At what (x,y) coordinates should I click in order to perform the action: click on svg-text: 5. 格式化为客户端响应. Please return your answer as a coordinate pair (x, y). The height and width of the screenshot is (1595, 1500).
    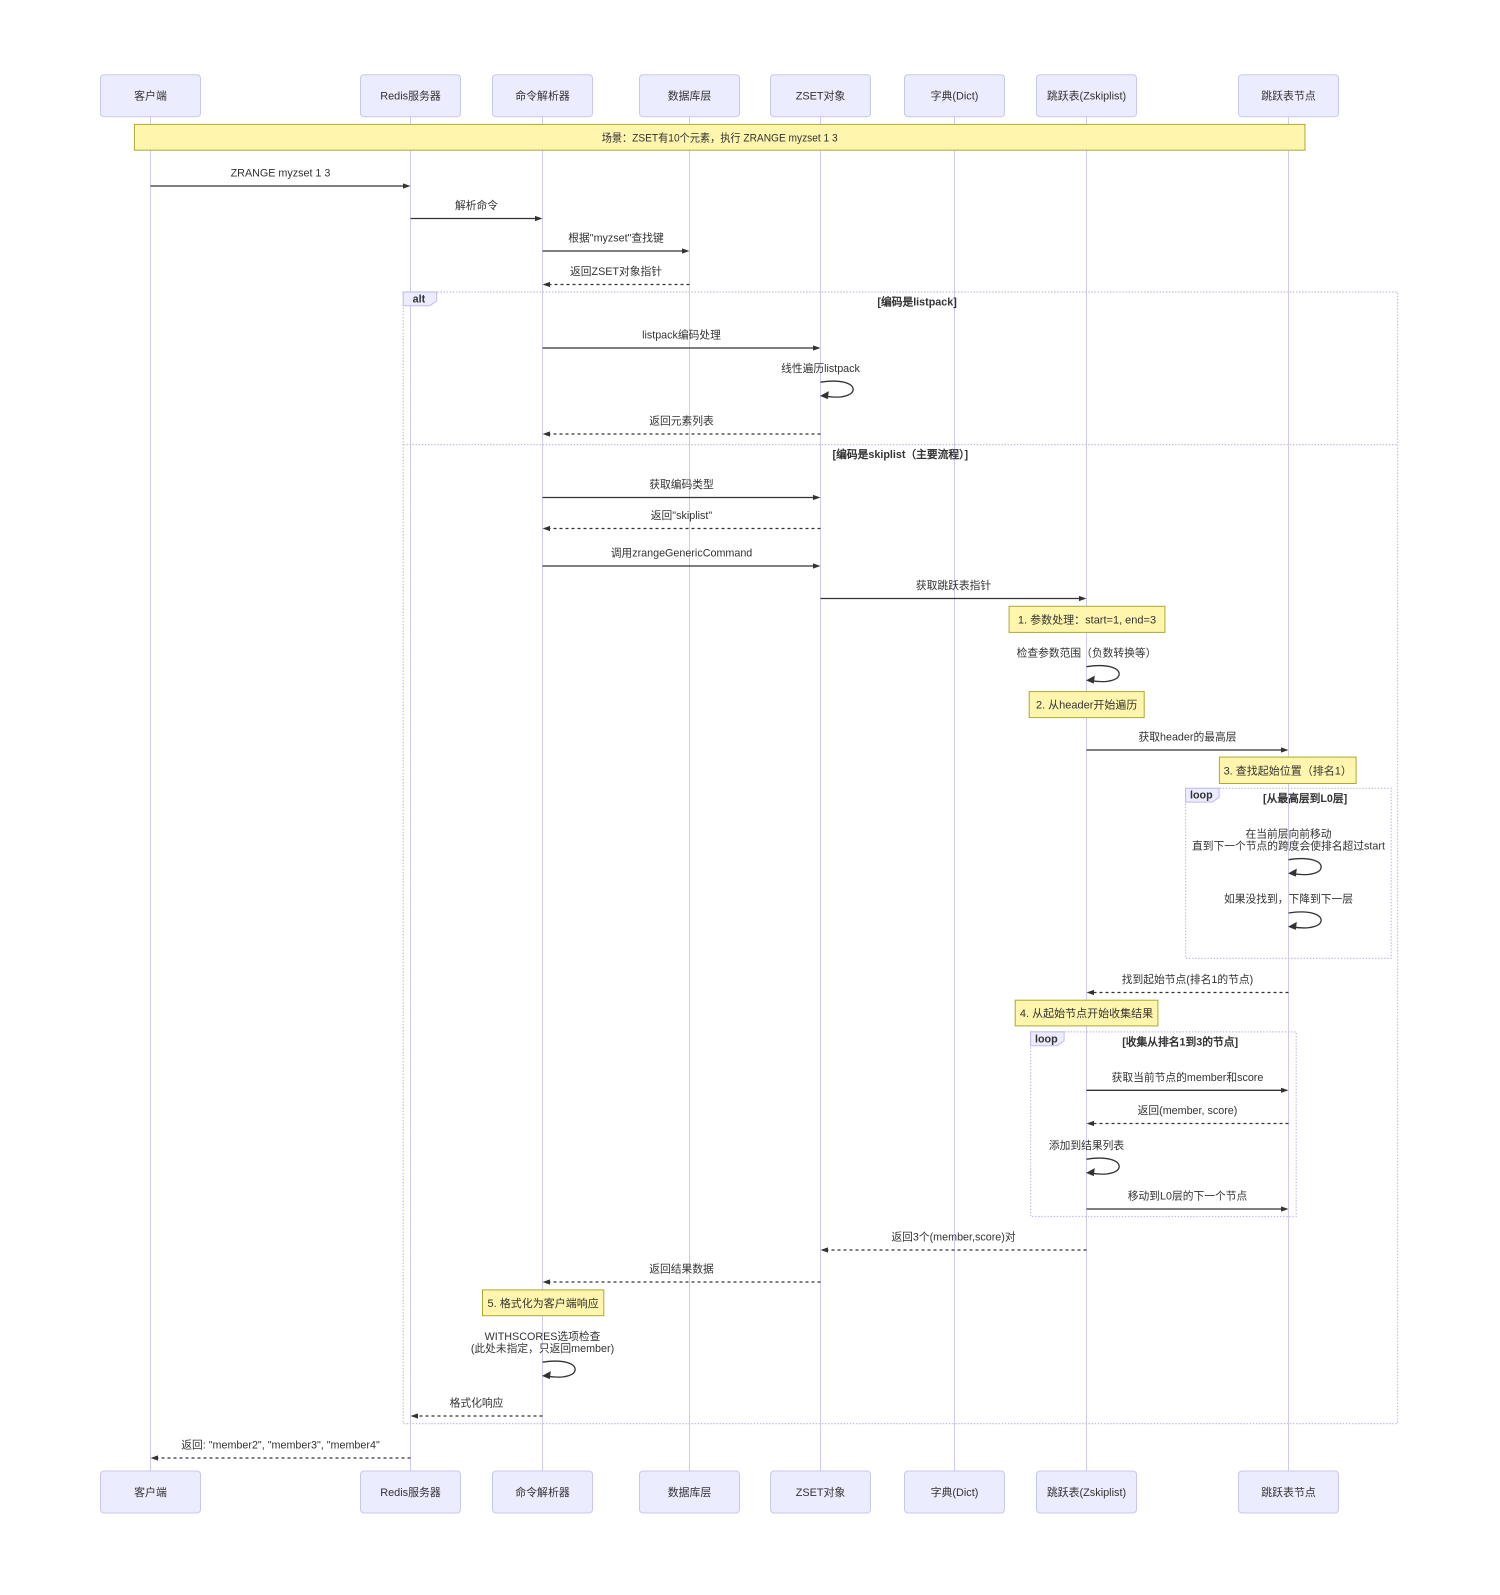
    Looking at the image, I should click on (543, 1303).